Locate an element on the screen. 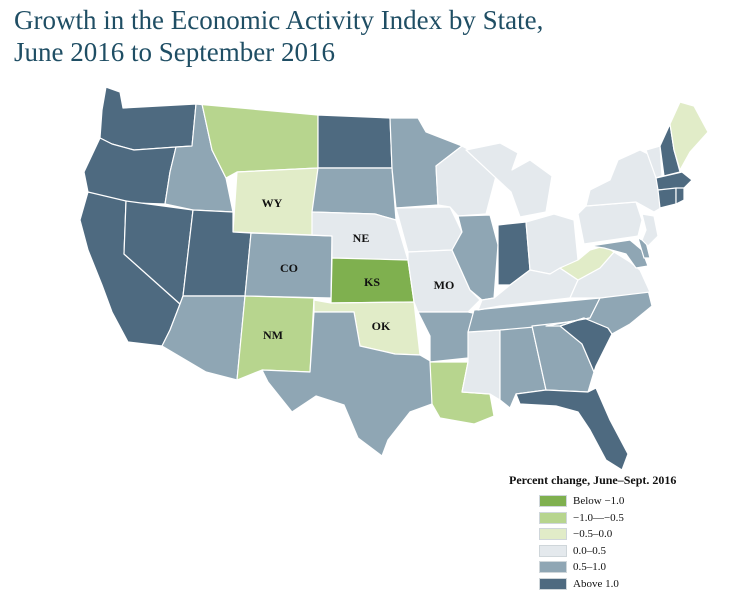 The width and height of the screenshot is (735, 605). legend-item: −0.5–0.0 is located at coordinates (592, 534).